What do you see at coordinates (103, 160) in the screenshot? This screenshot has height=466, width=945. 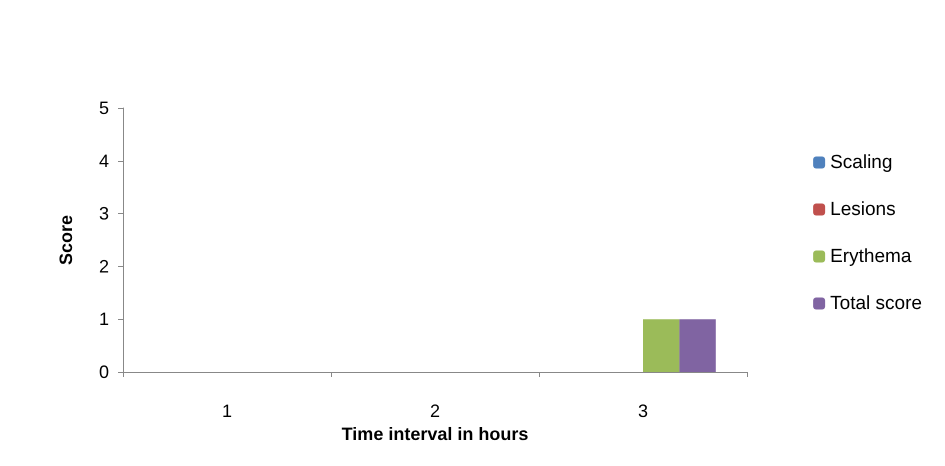 I see `y-tick-label: 4` at bounding box center [103, 160].